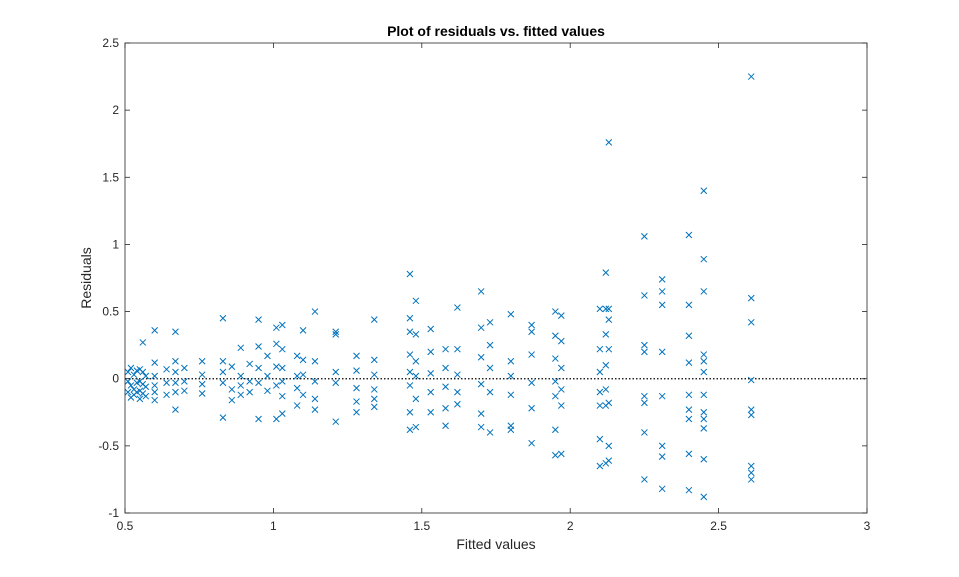  Describe the element at coordinates (86, 277) in the screenshot. I see `y-axis-label: Residuals` at that location.